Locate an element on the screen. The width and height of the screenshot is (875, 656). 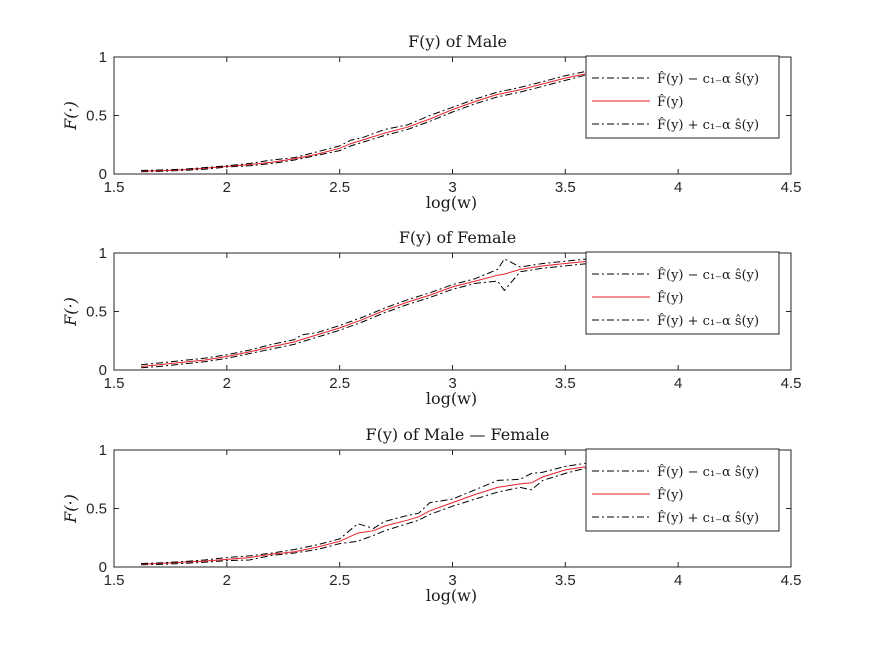
chart-title: F(y) of Male — Female is located at coordinates (457, 434).